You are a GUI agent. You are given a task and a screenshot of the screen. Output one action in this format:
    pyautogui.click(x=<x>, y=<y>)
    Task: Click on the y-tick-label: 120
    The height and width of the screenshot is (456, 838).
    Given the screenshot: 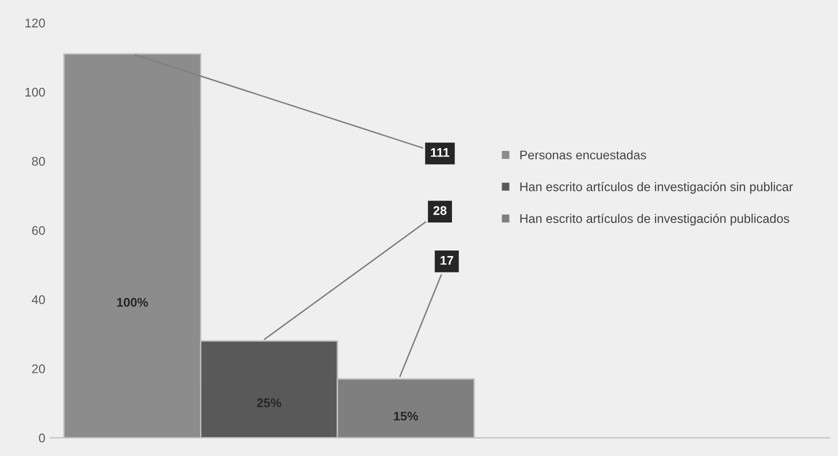 What is the action you would take?
    pyautogui.click(x=35, y=23)
    